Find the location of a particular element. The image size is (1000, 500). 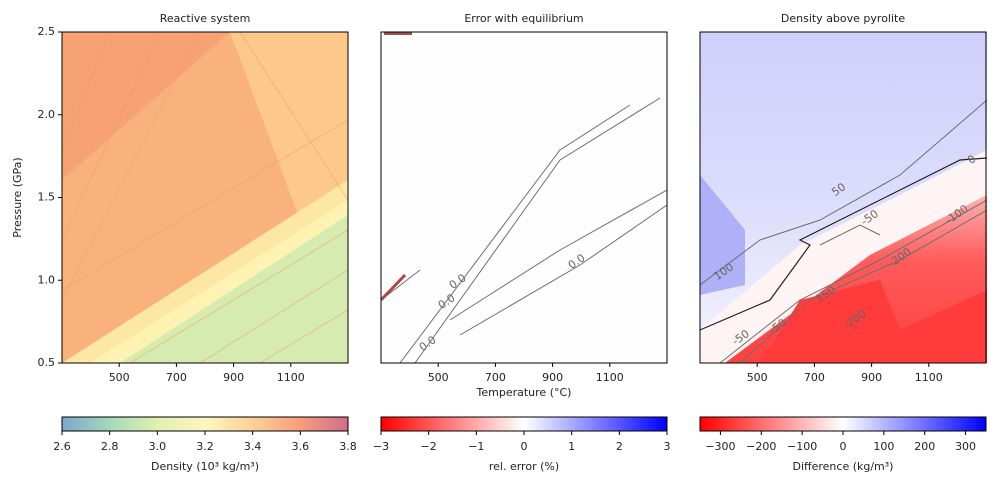

x-axis-label: Temperature (°C) is located at coordinates (524, 392).